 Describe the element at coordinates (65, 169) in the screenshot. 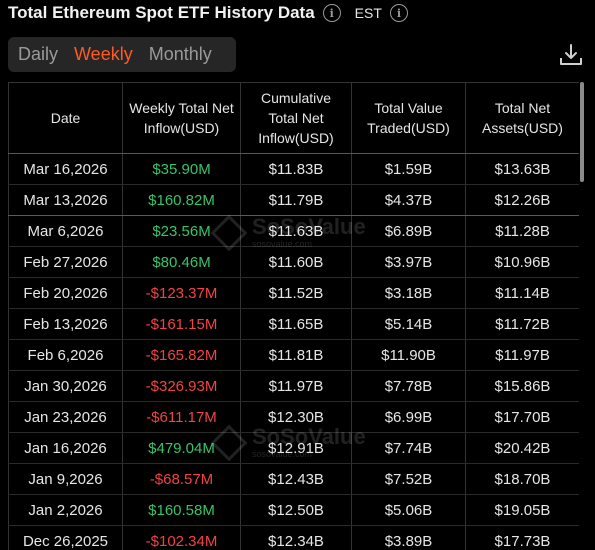

I see `cell-date: Mar 16,2026` at that location.